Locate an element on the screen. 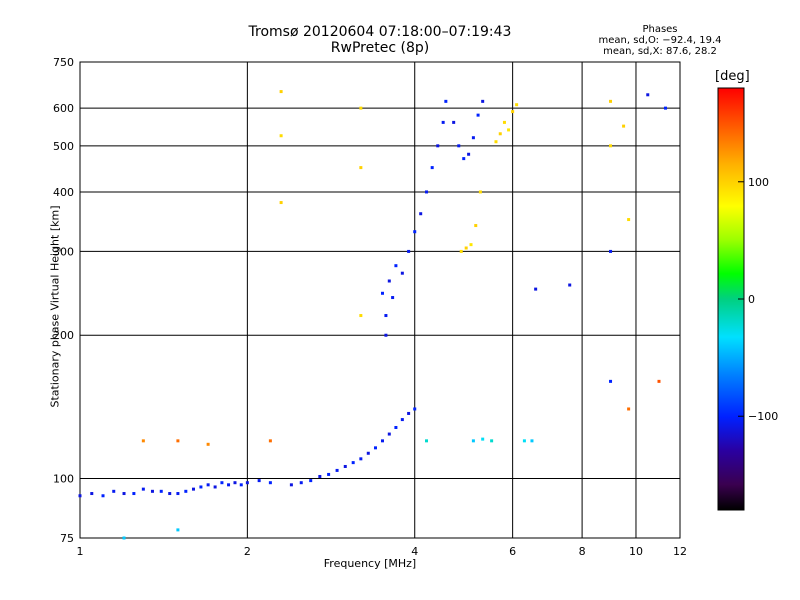 The height and width of the screenshot is (600, 800). x-axis-label: Frequency [MHz] is located at coordinates (370, 563).